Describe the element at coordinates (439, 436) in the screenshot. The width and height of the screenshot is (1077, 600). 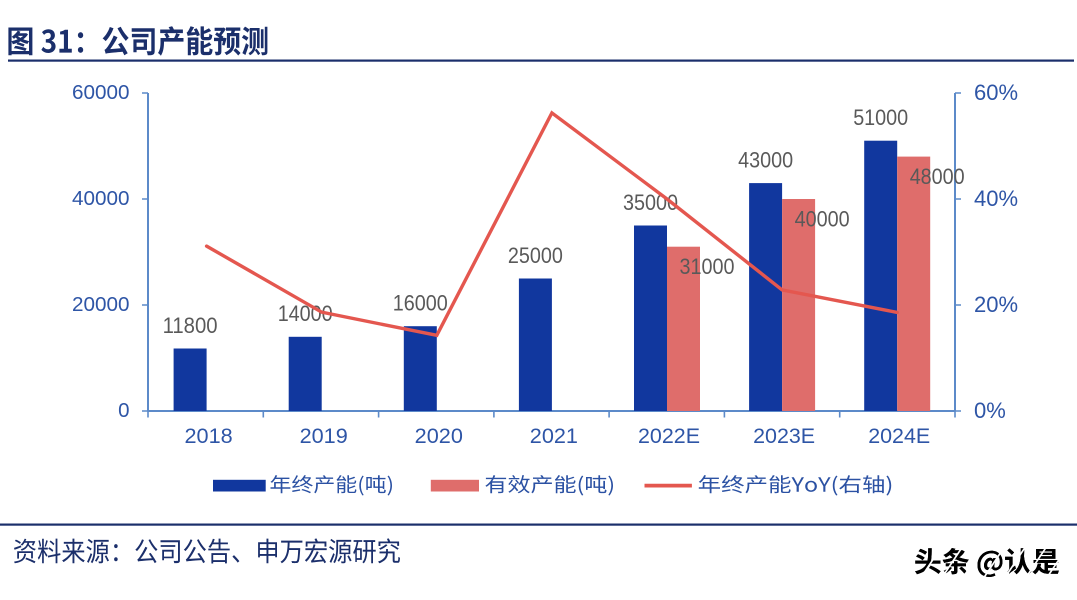
I see `svg-text: 2020` at that location.